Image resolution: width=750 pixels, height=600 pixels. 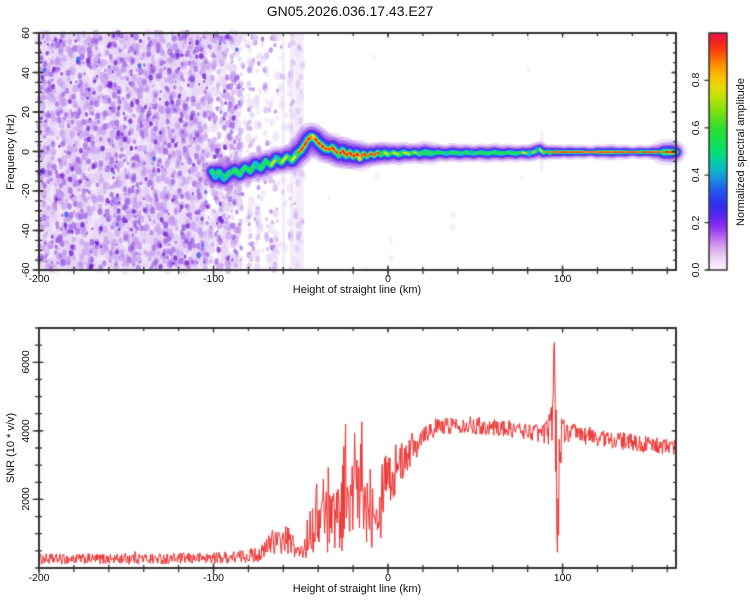 I want to click on spectrogram-y-tick-label: -40, so click(x=26, y=230).